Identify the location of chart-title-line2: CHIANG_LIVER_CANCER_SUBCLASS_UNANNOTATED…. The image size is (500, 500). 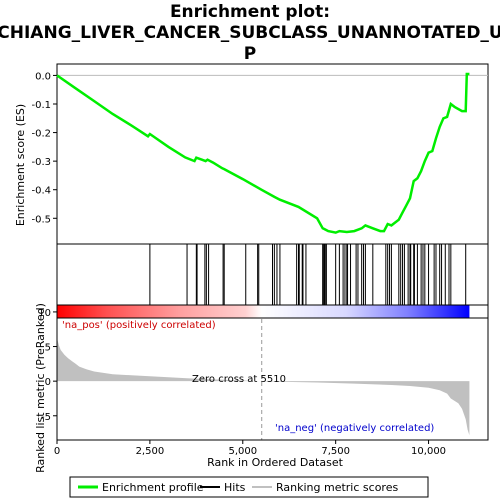
(250, 33).